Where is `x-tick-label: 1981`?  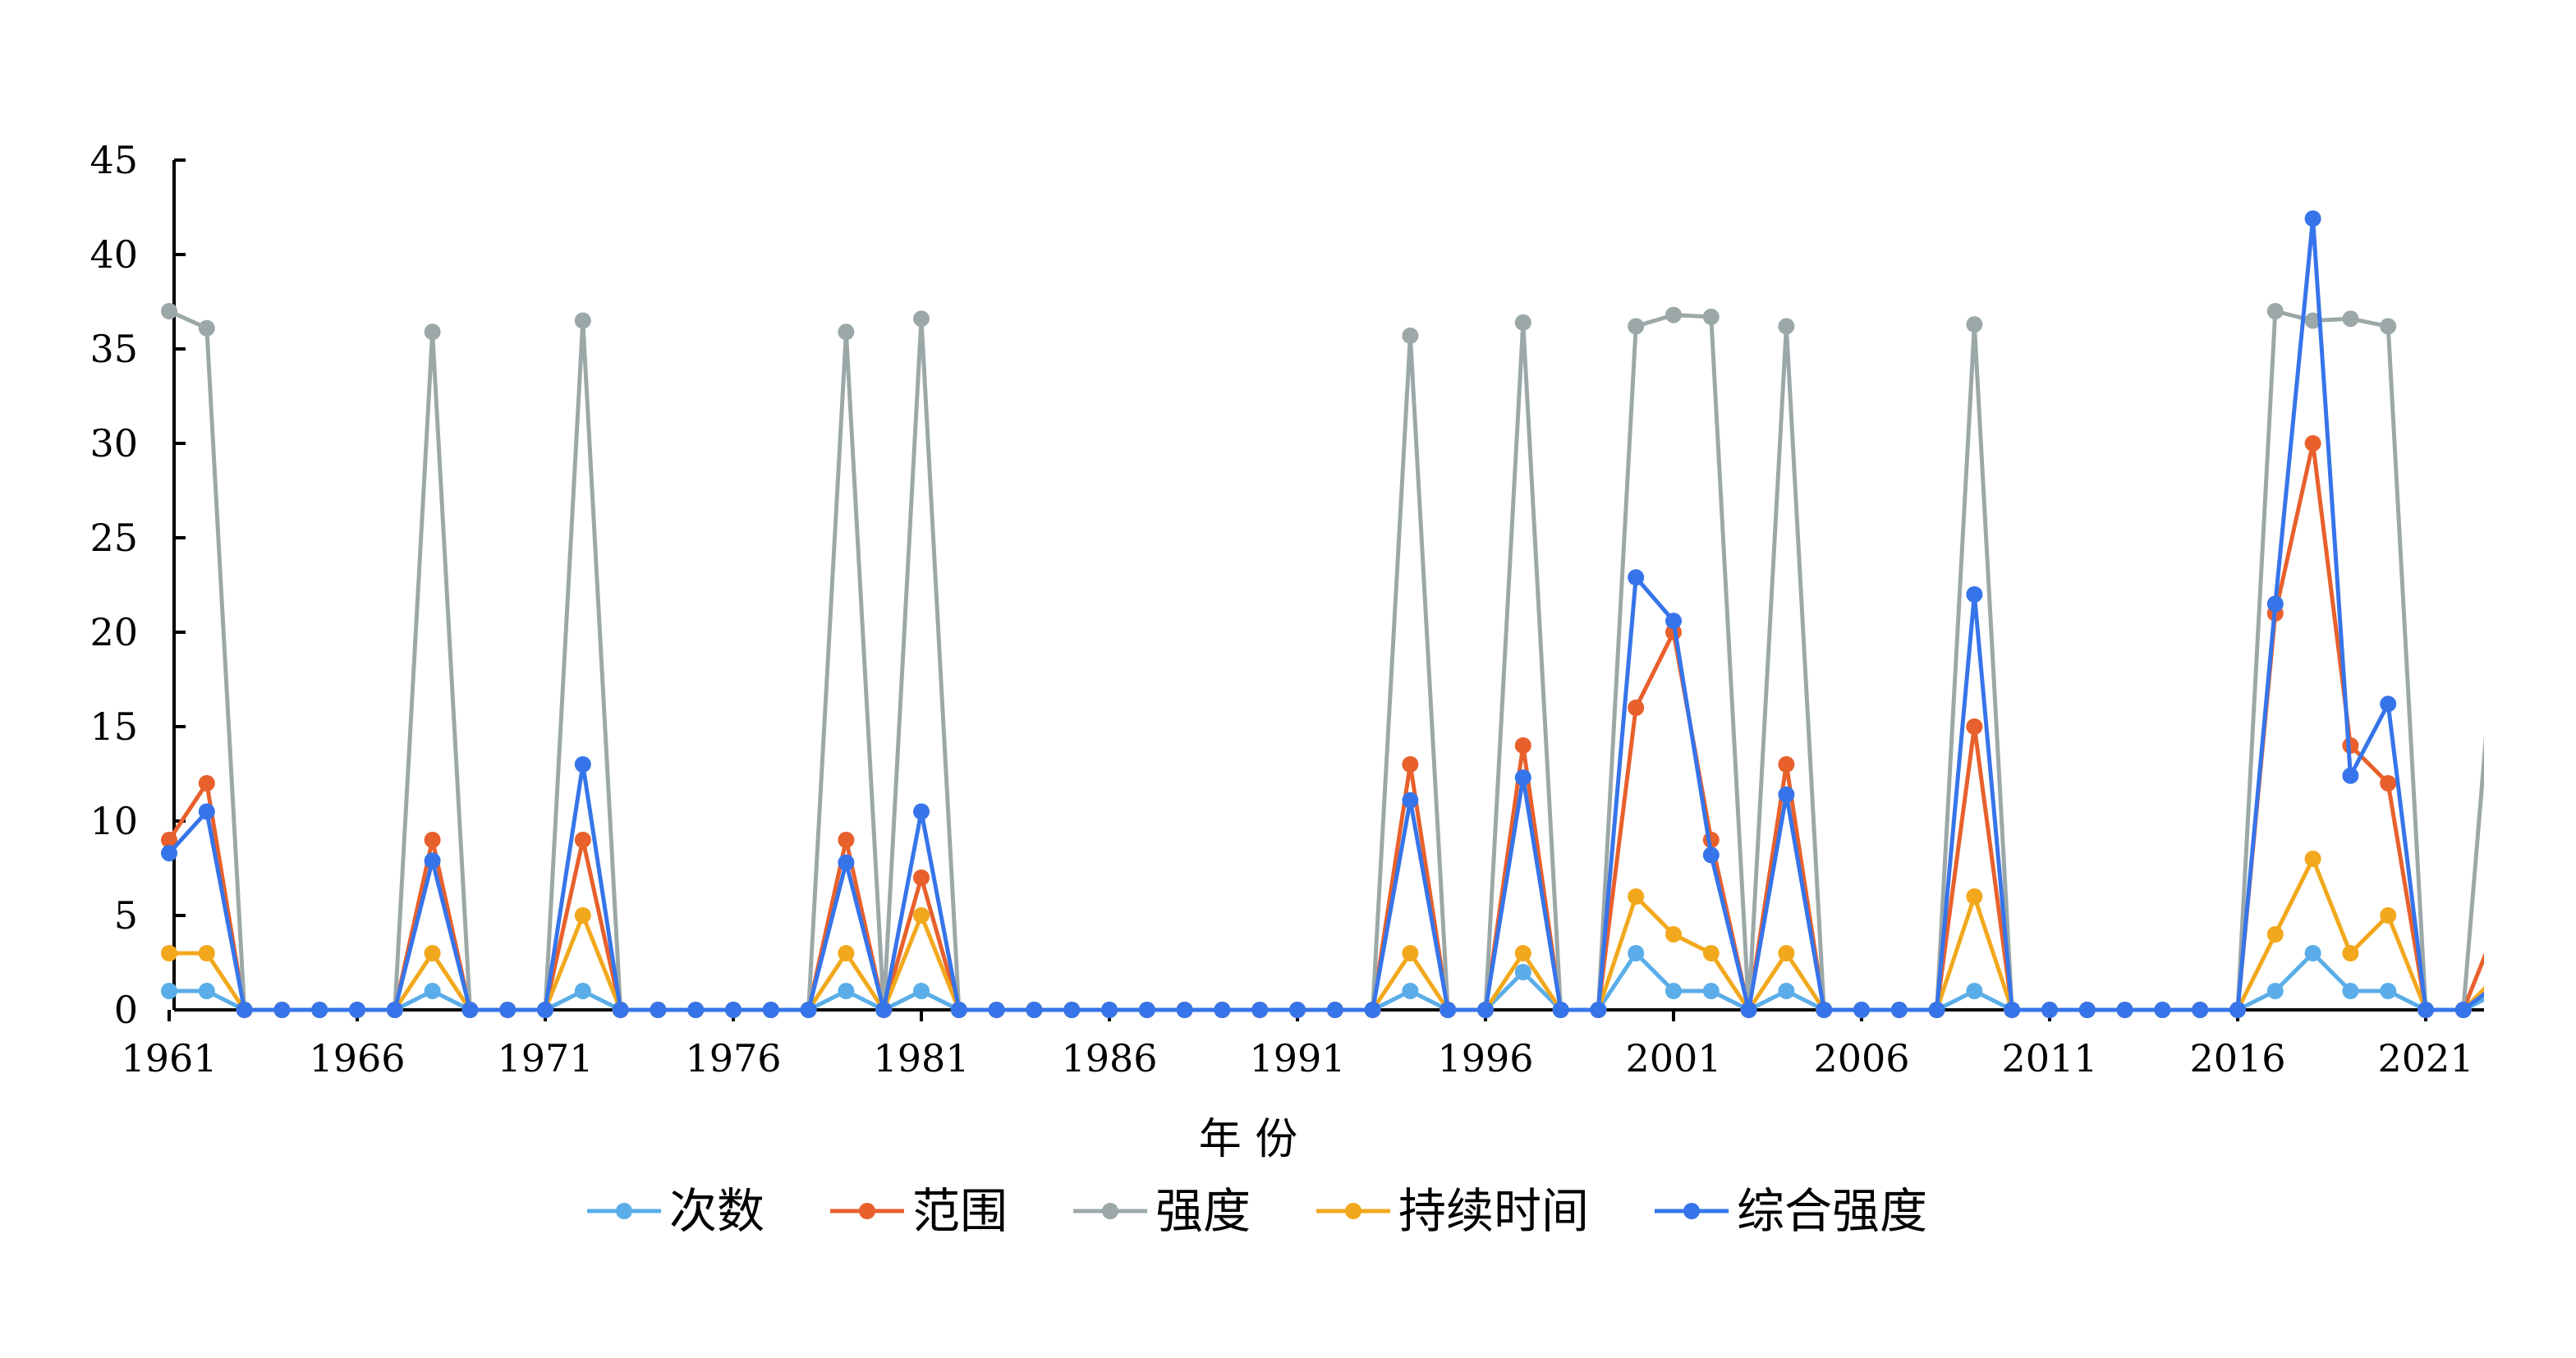
x-tick-label: 1981 is located at coordinates (921, 1058).